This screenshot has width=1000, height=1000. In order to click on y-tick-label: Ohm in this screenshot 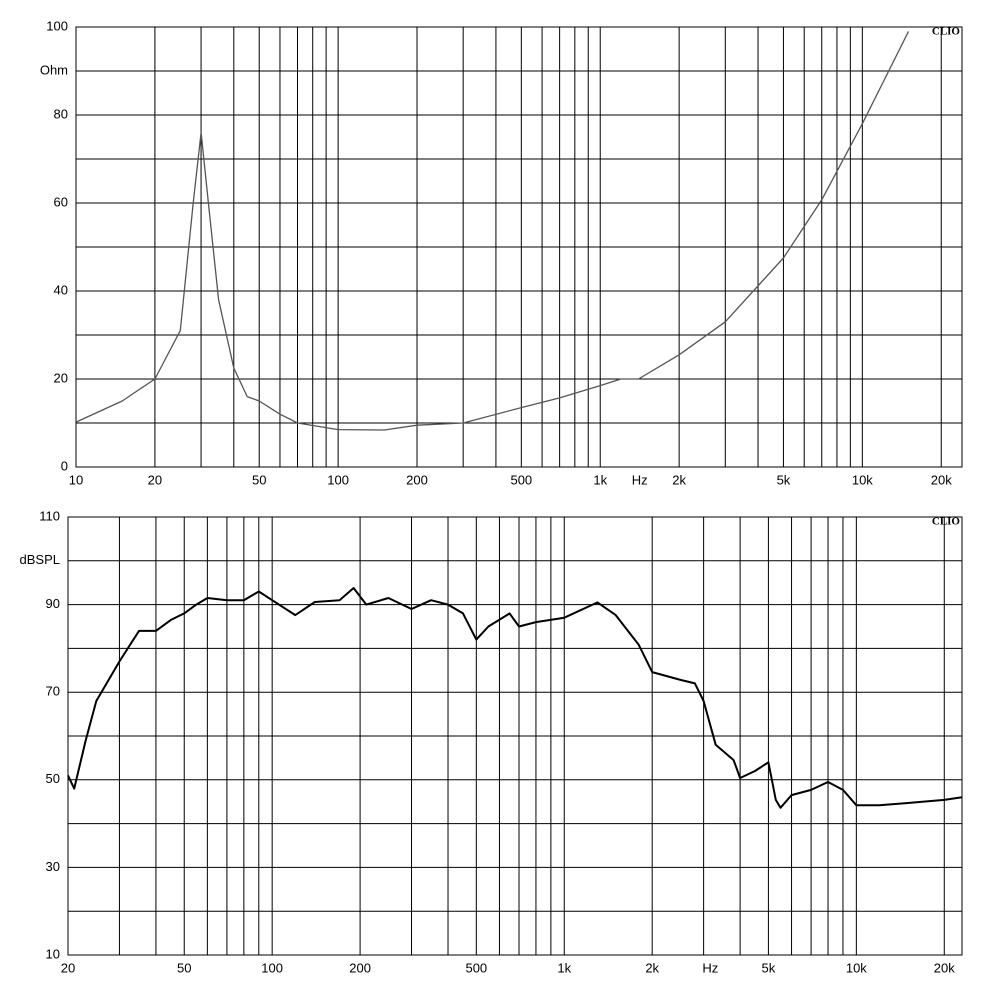, I will do `click(54, 69)`.